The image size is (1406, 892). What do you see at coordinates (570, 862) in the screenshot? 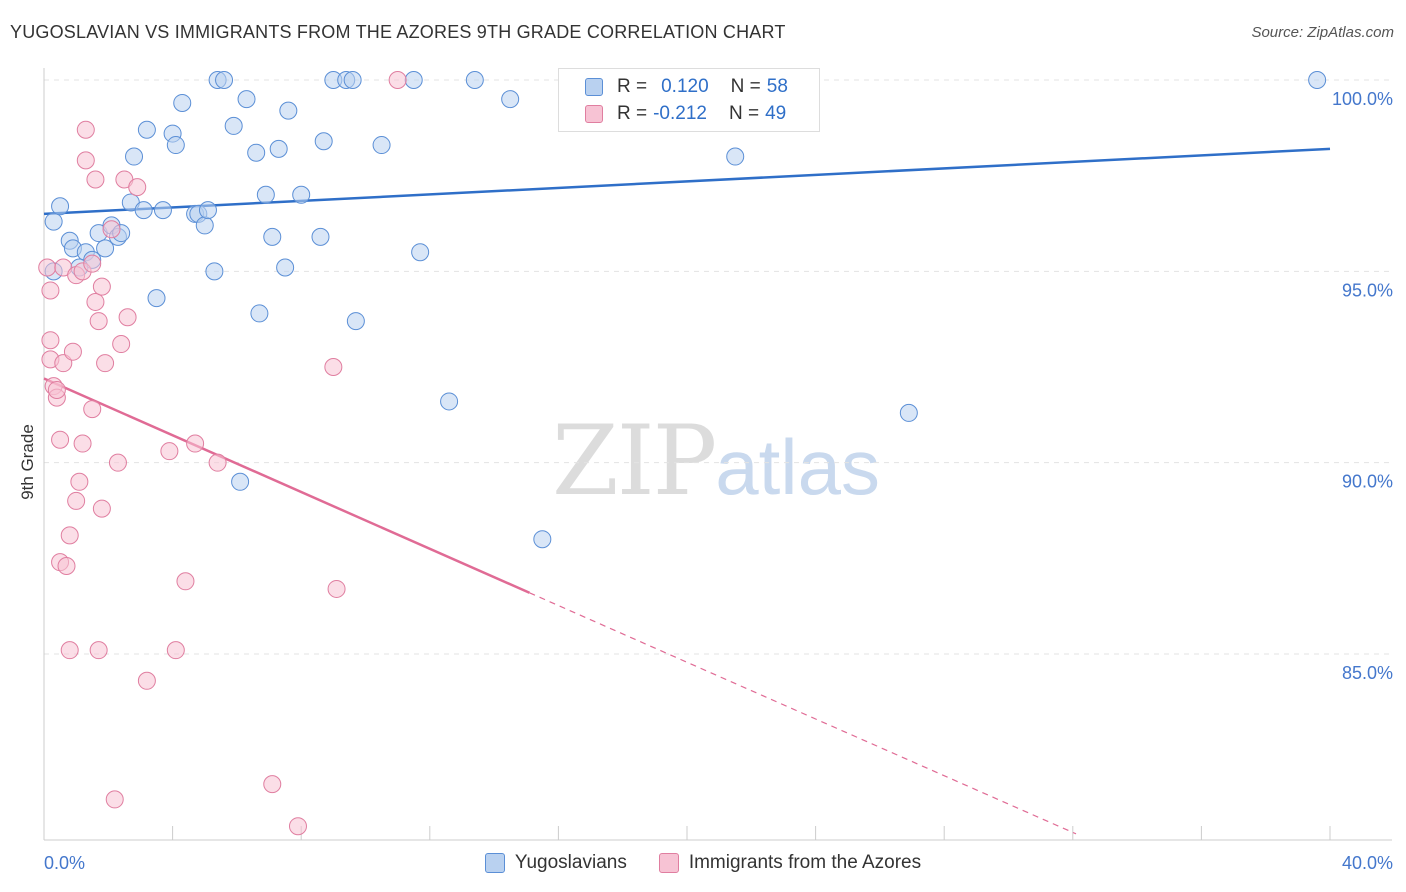
I see `legend-label: Yugoslavians` at bounding box center [570, 862].